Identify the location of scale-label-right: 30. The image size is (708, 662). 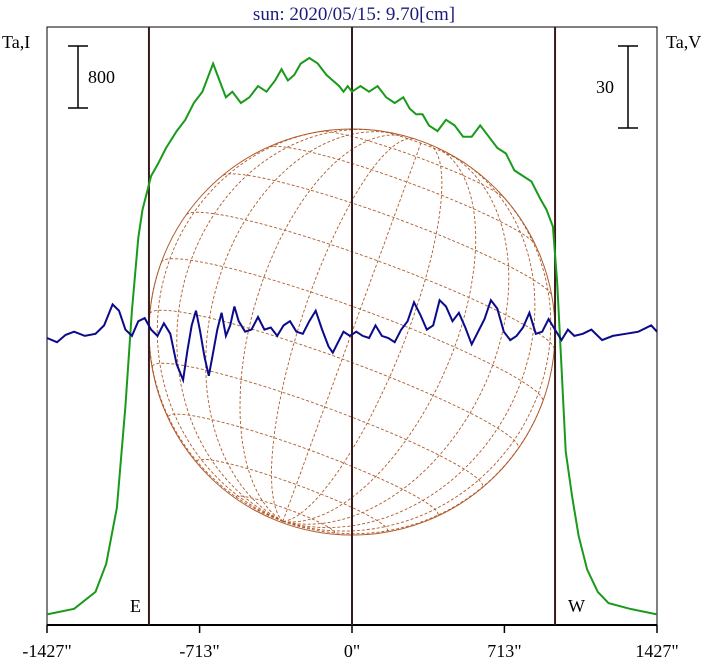
(605, 87).